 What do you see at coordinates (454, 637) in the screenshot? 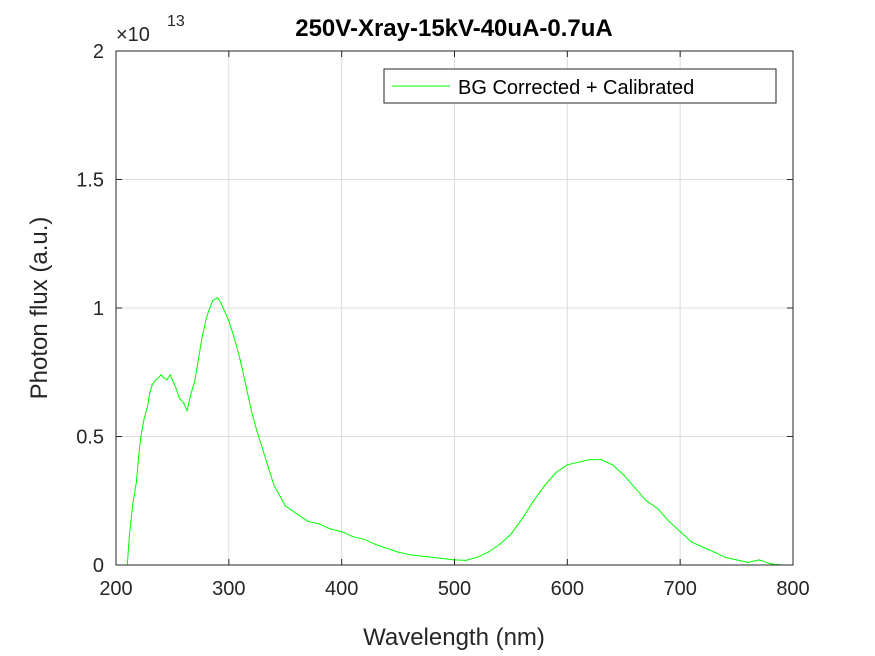
I see `x-axis-label: Wavelength (nm)` at bounding box center [454, 637].